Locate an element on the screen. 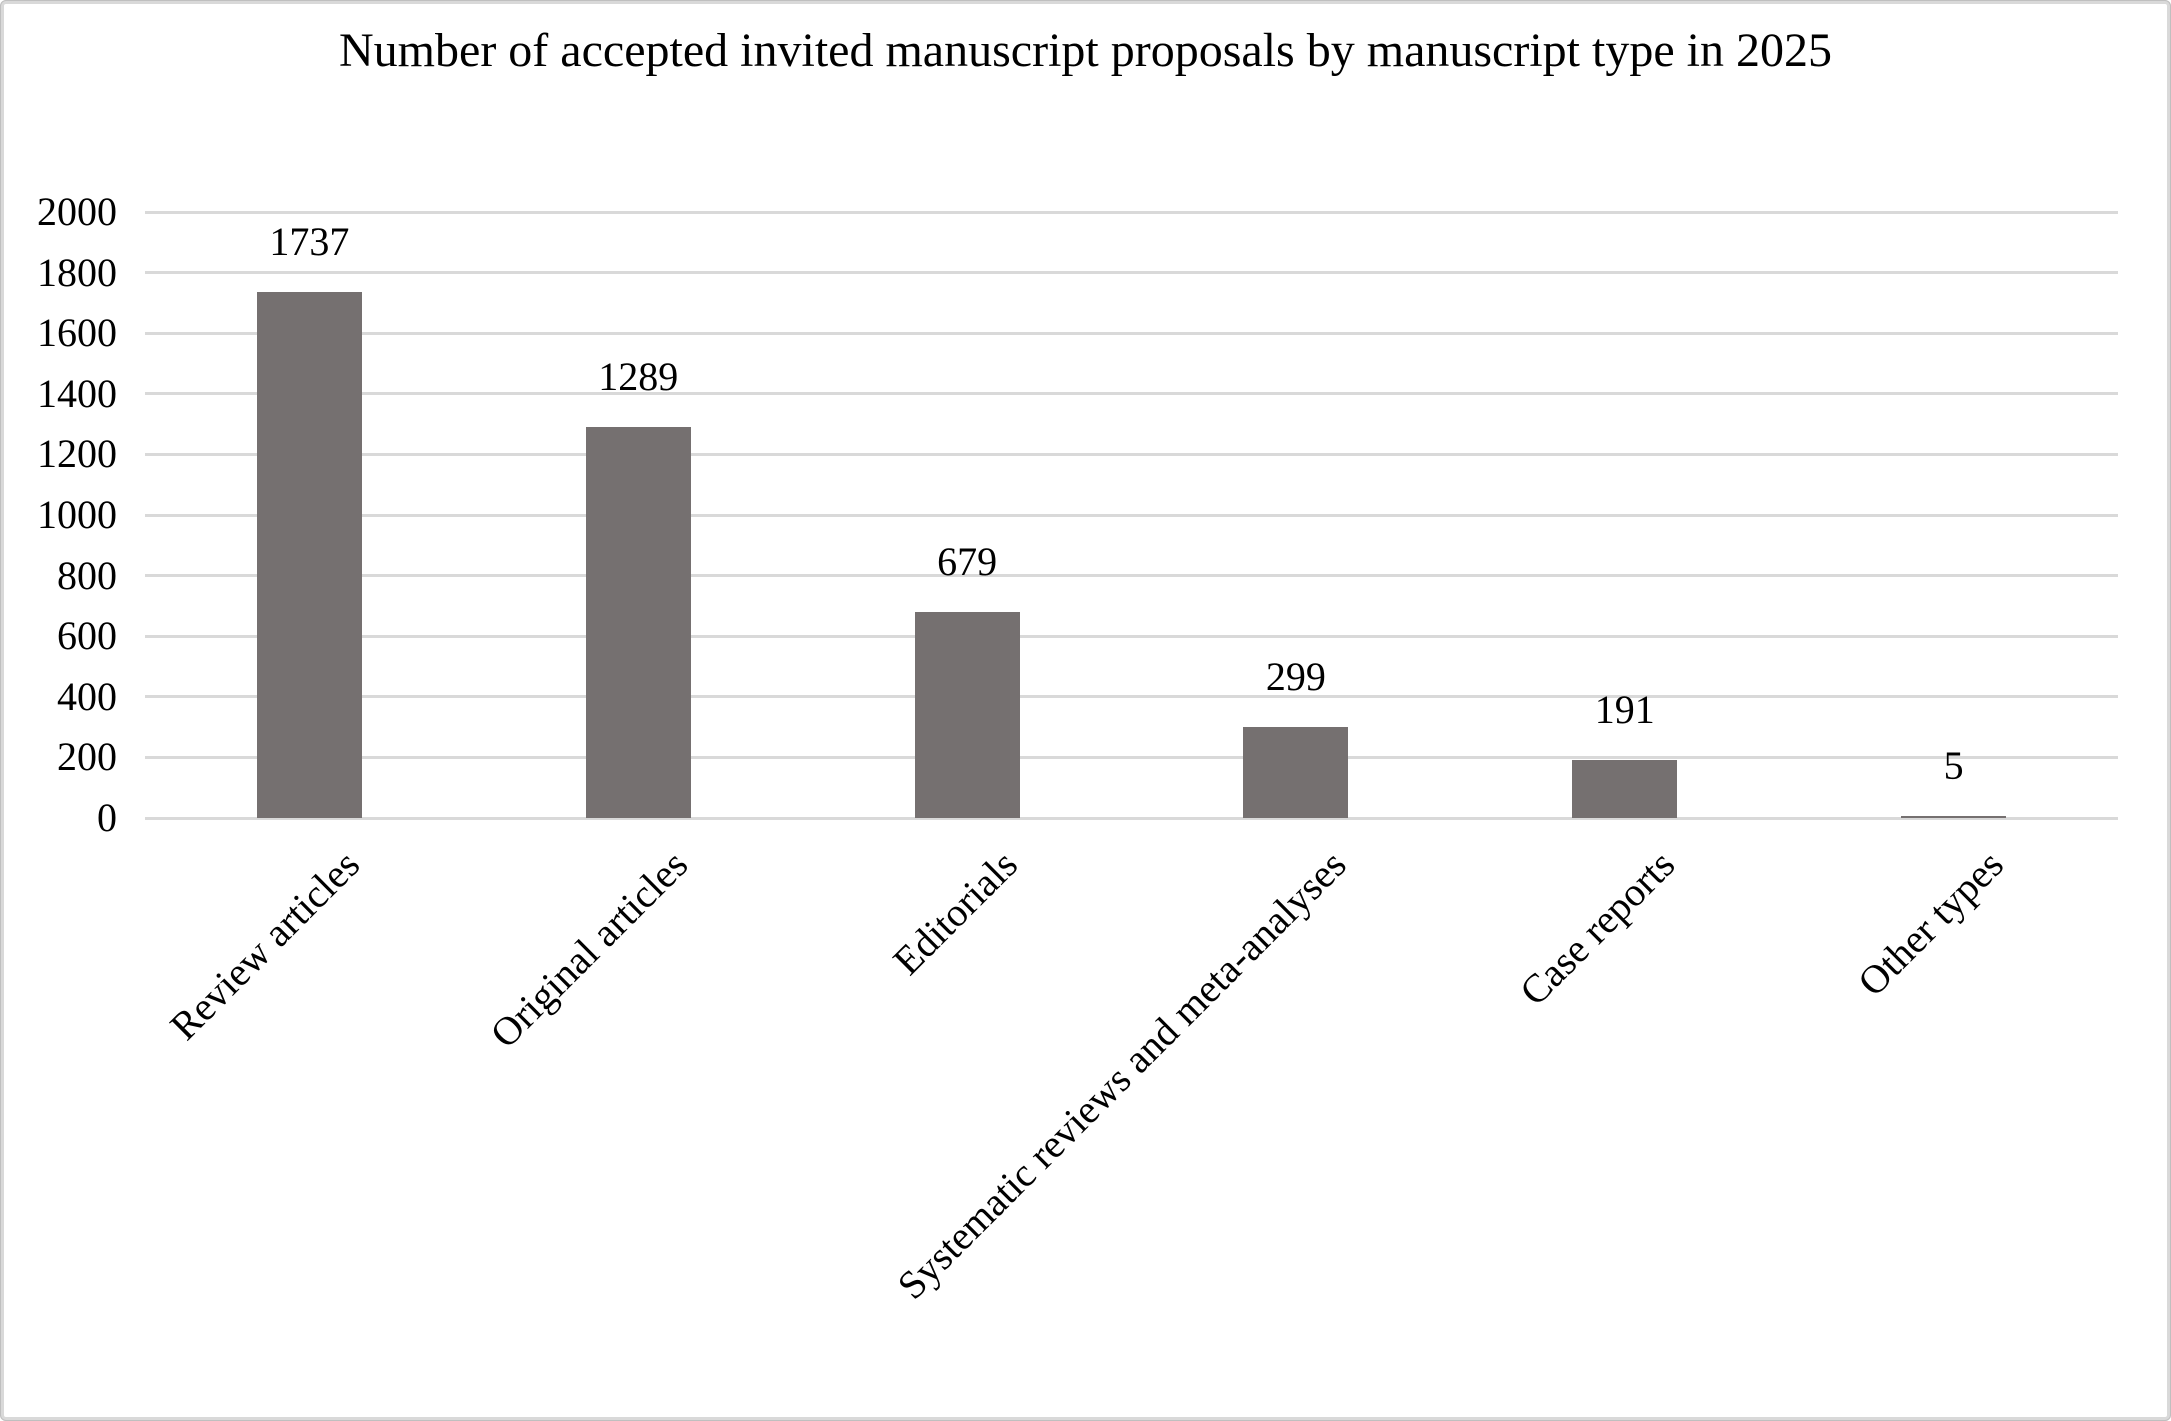 The image size is (2171, 1421). data-label: 1737 is located at coordinates (309, 241).